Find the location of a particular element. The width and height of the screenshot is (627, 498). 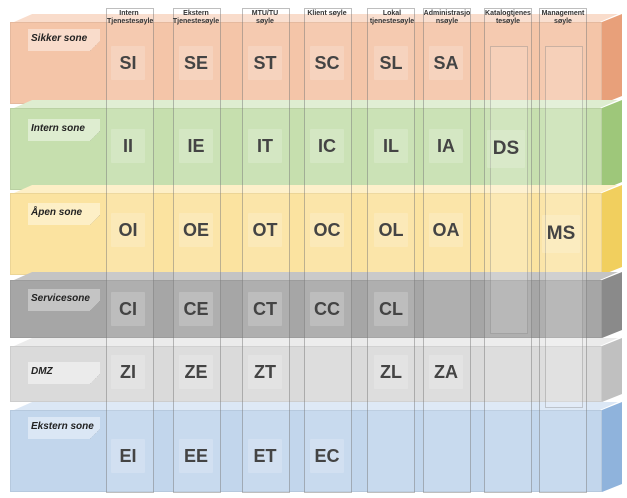

zone-cell: IA is located at coordinates (446, 146).